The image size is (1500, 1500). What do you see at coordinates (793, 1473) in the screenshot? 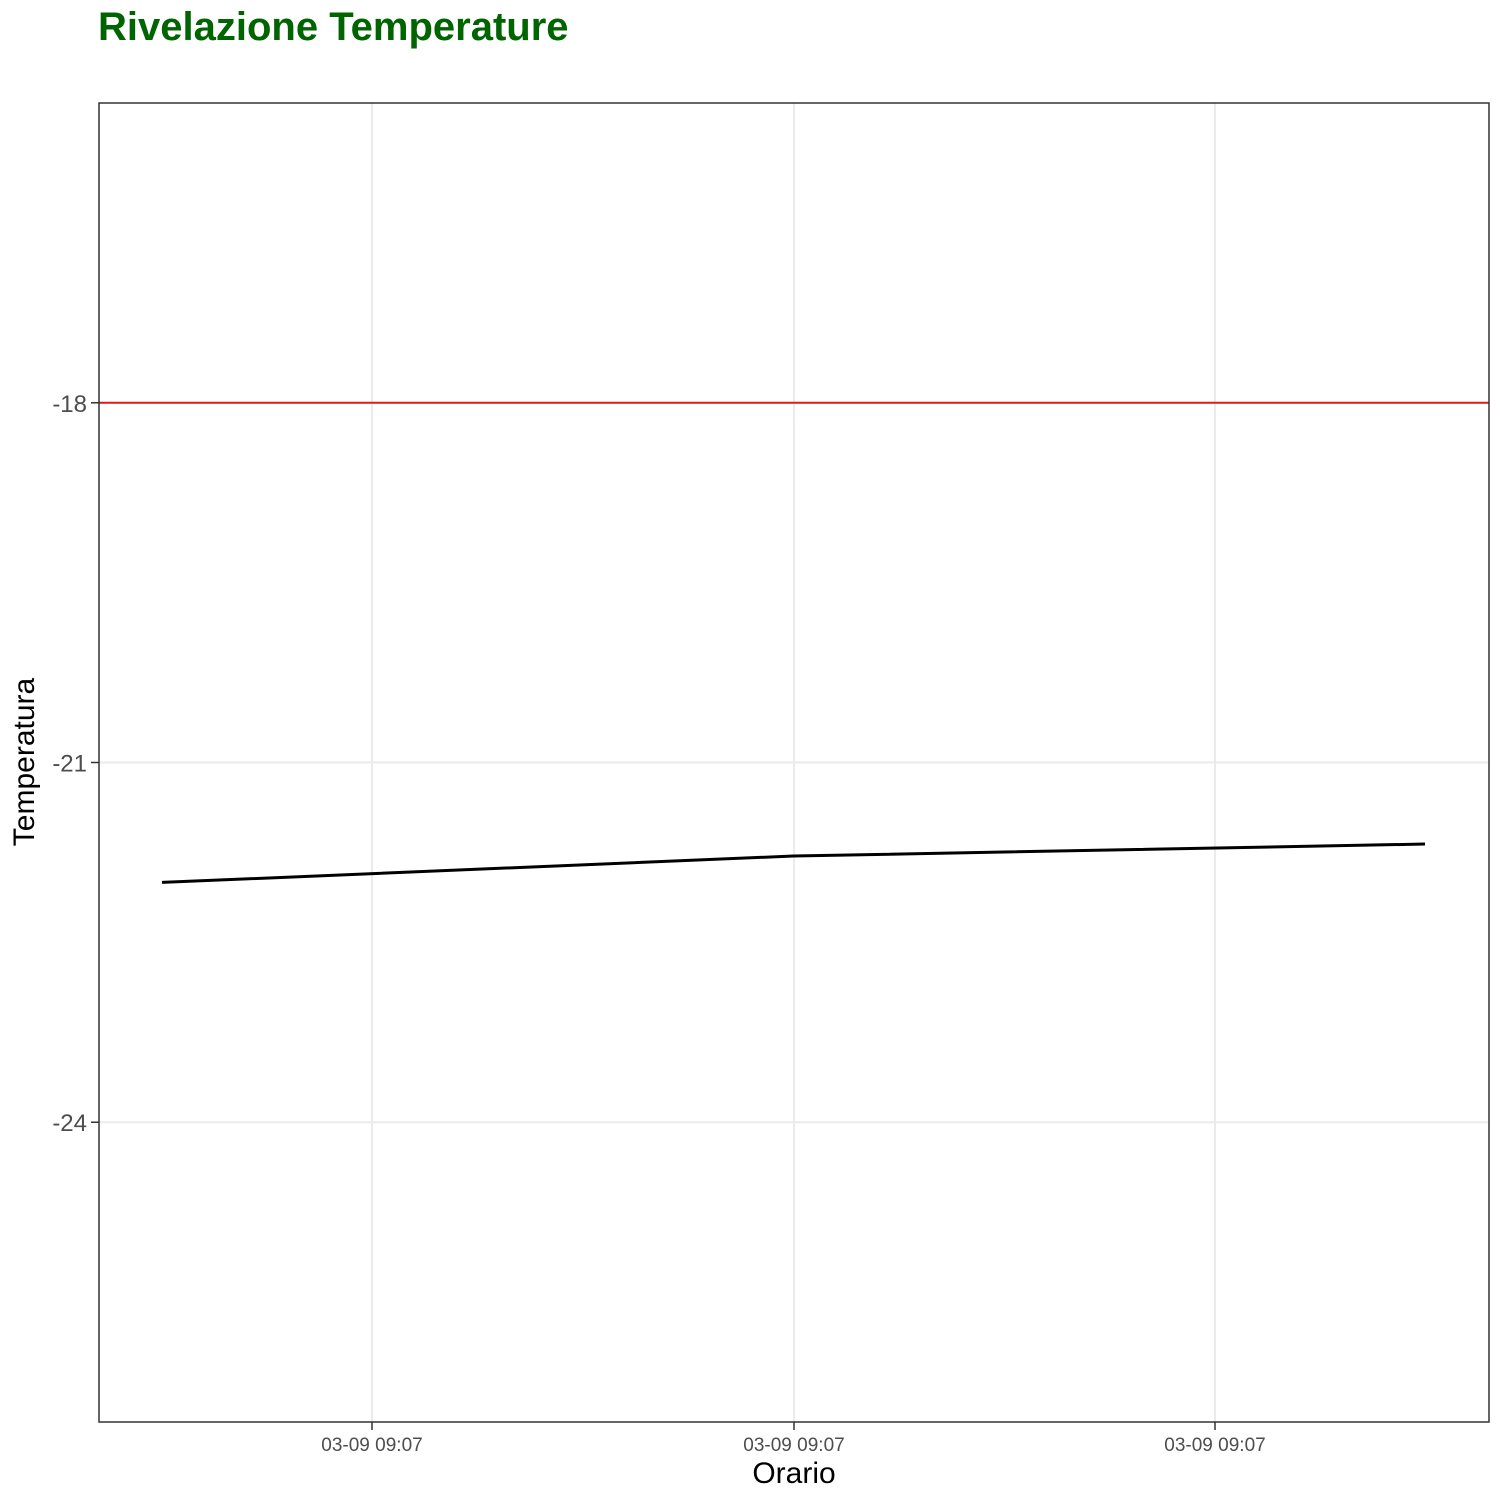
I see `x-axis-title: Orario` at bounding box center [793, 1473].